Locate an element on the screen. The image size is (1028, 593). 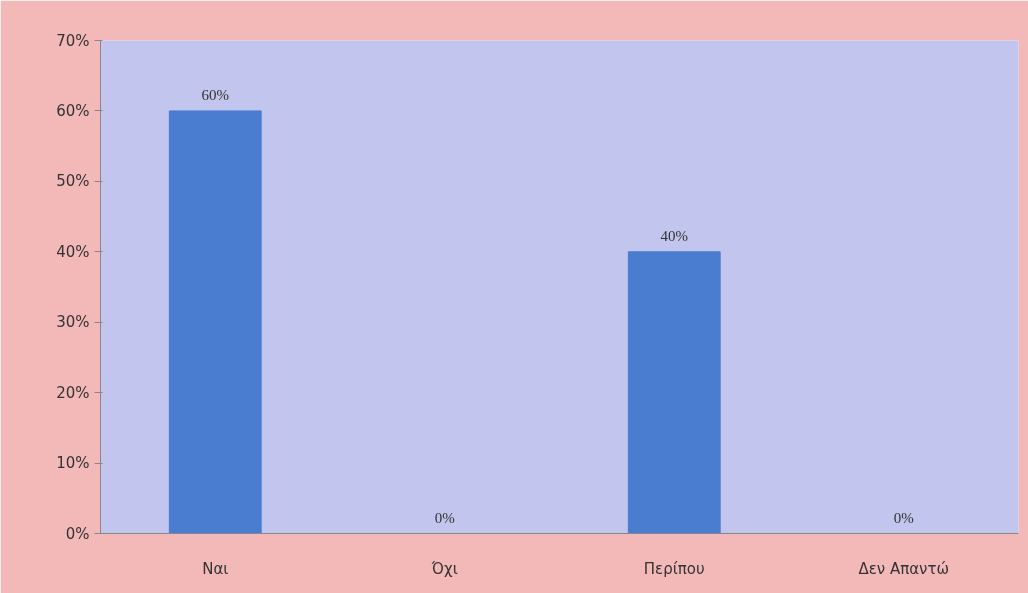
y-tick-label: 30% is located at coordinates (73, 322).